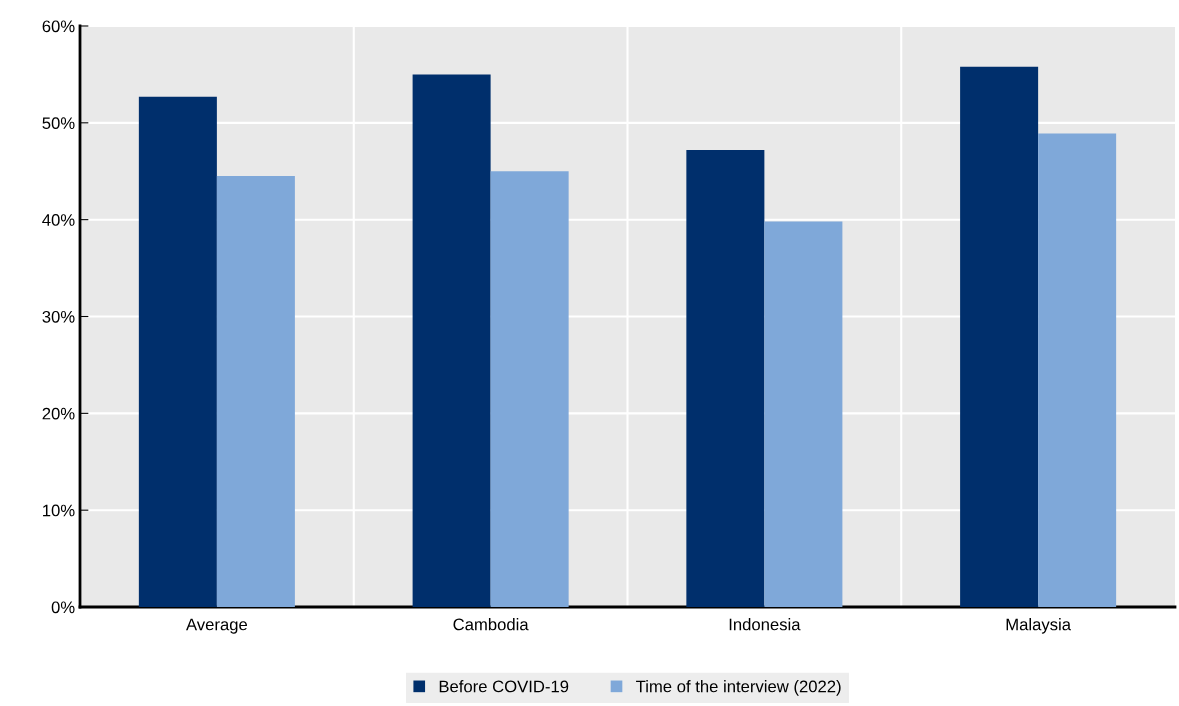  I want to click on legend-label: Time of the interview (2022), so click(738, 688).